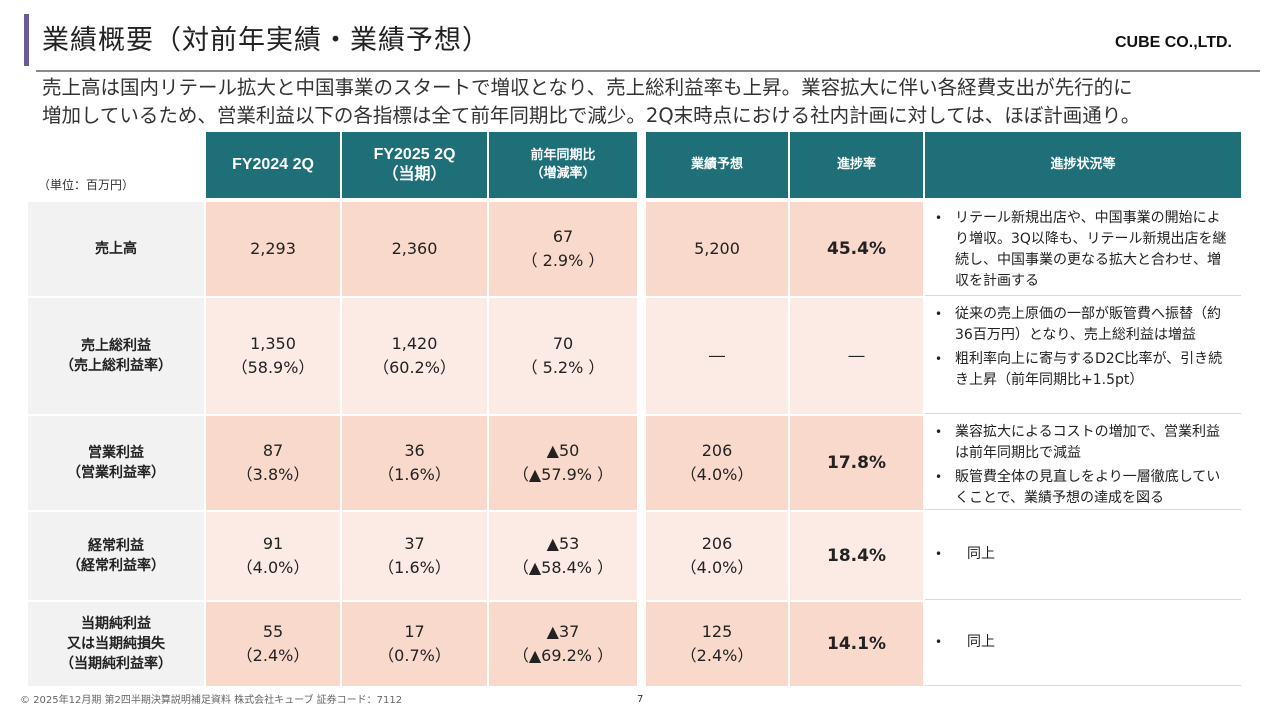 The image size is (1280, 720). Describe the element at coordinates (414, 644) in the screenshot. I see `cell-net-fy2025: 17 （0.7%）` at that location.